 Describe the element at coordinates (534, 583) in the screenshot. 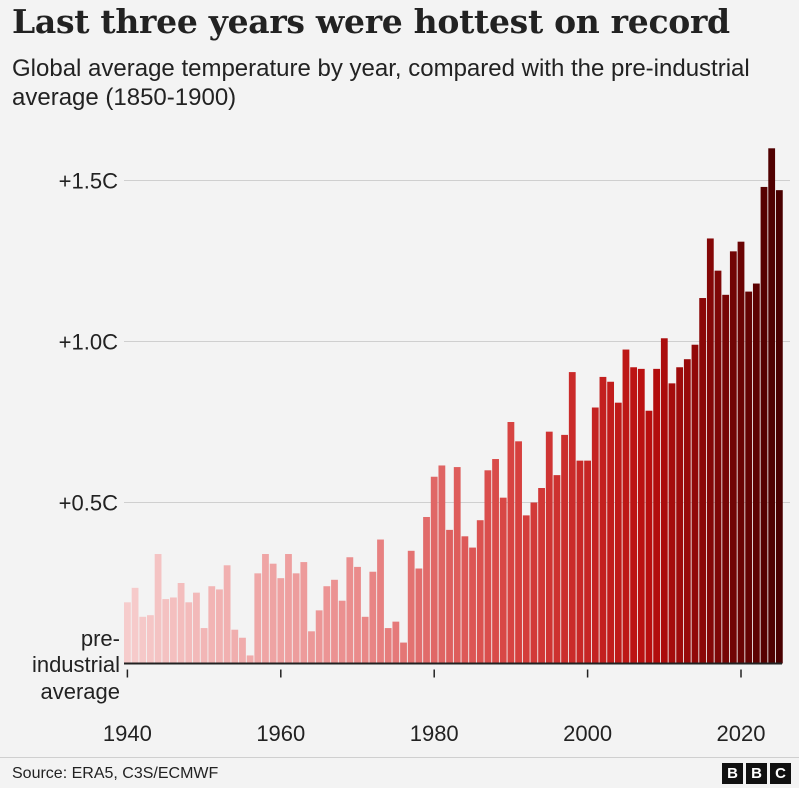

I see `bar-1993` at that location.